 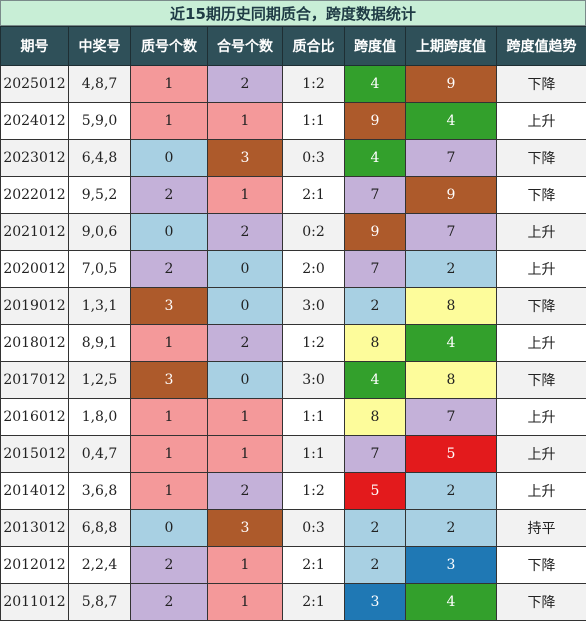 What do you see at coordinates (169, 46) in the screenshot?
I see `header-prime-count: 质号个数` at bounding box center [169, 46].